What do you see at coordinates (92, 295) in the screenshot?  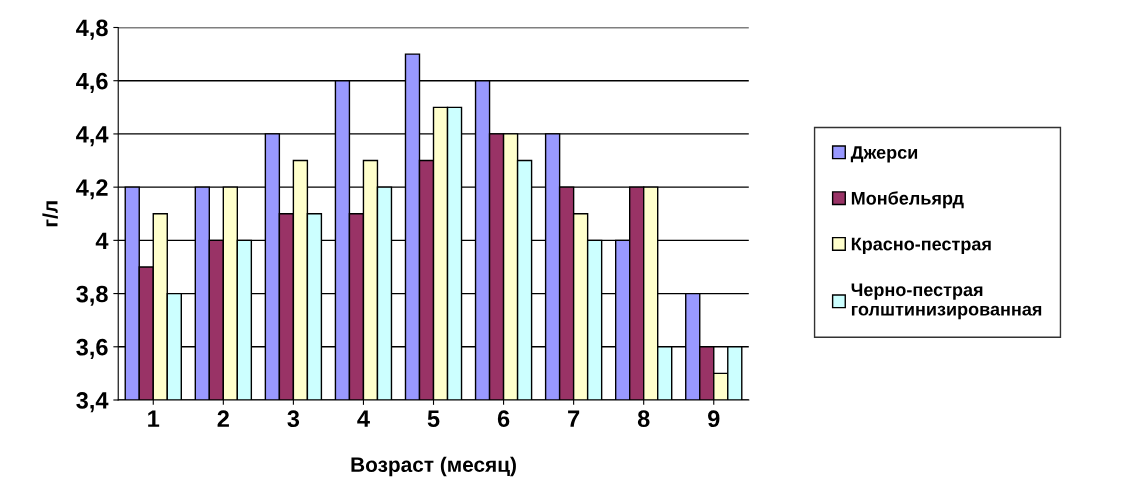 I see `y-tick-label: 3,8` at bounding box center [92, 295].